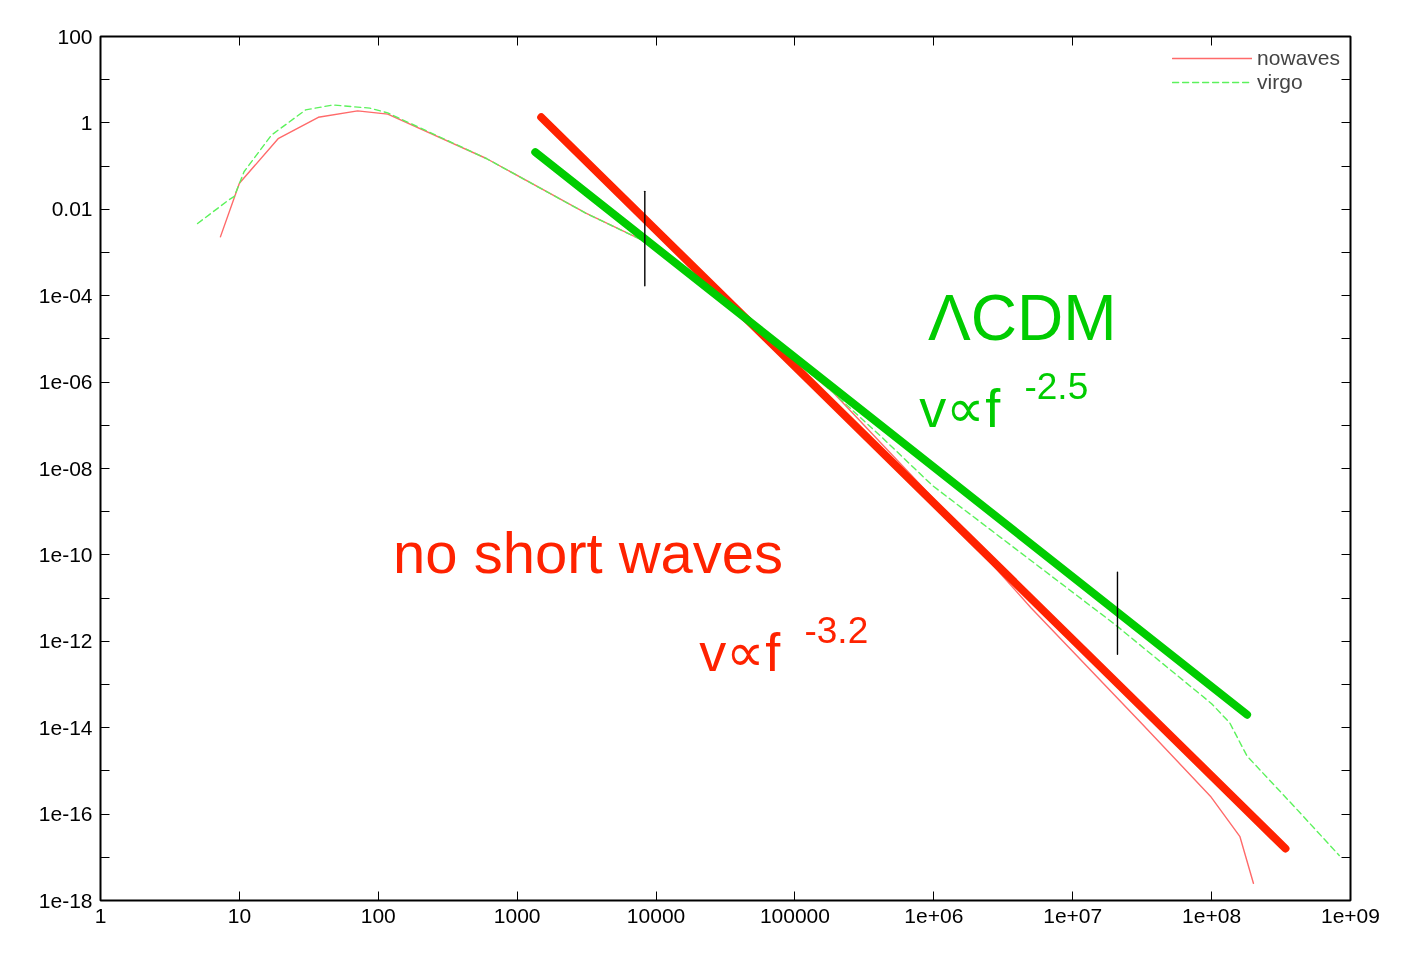  Describe the element at coordinates (65, 382) in the screenshot. I see `y-tick-label: 1e-06` at that location.